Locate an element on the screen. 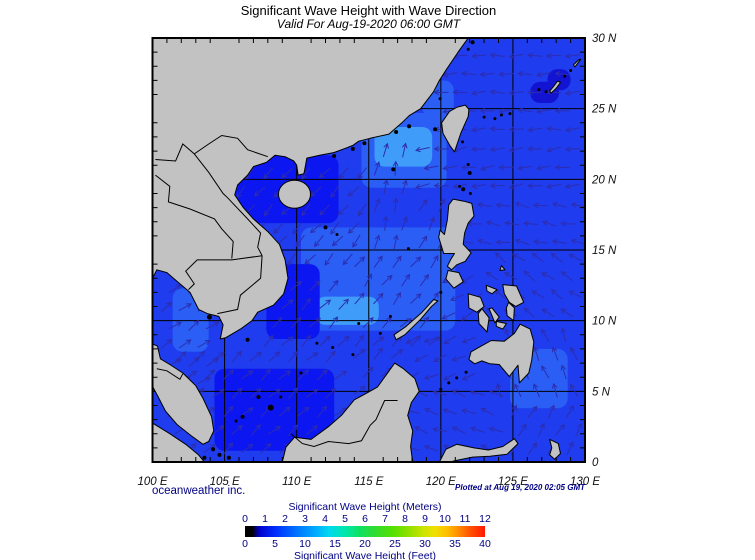 The image size is (755, 560). meters-tick-label: 6 is located at coordinates (365, 519).